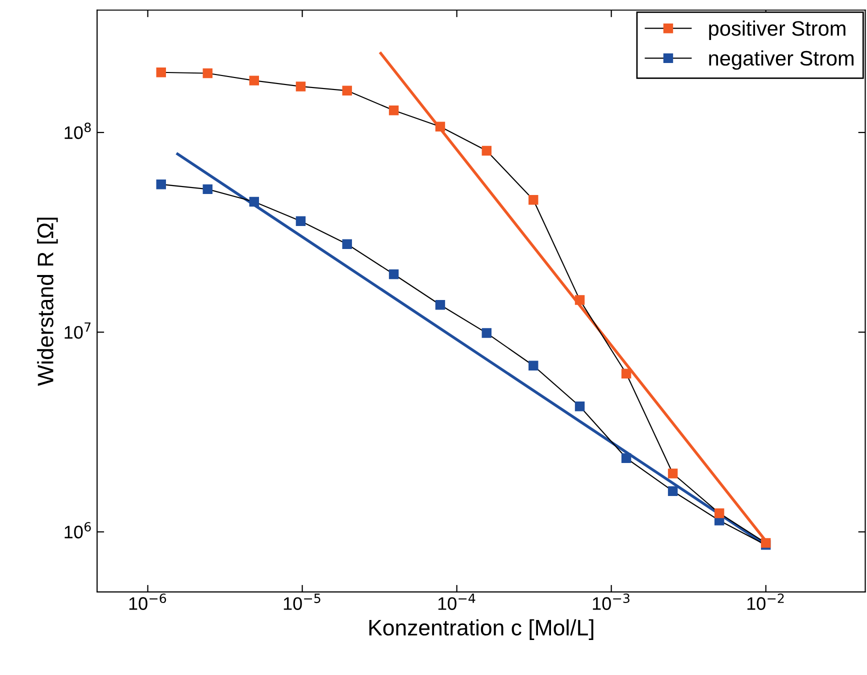 The image size is (867, 675). What do you see at coordinates (47, 302) in the screenshot?
I see `y-axis-title: Widerstand R [Ω]` at bounding box center [47, 302].